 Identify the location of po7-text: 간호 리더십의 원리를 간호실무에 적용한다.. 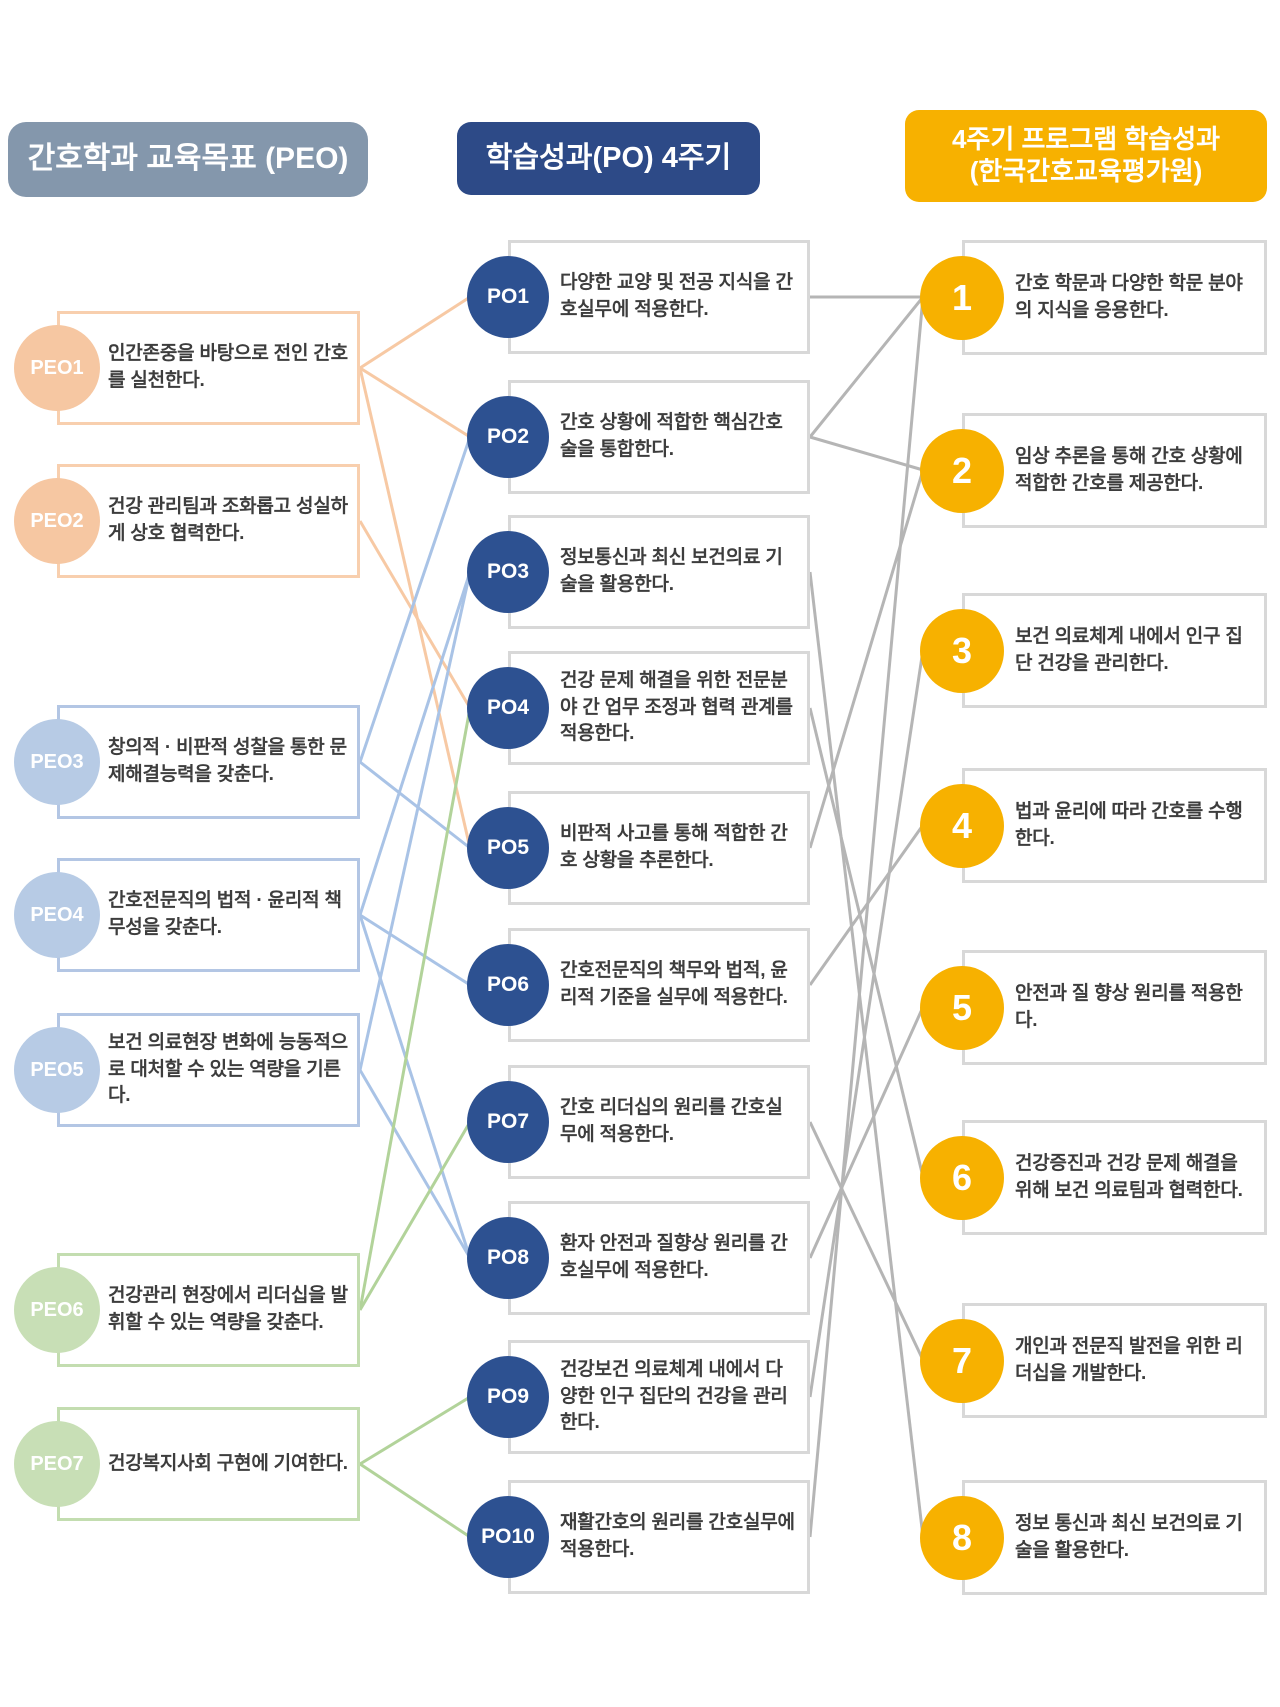
(671, 1121).